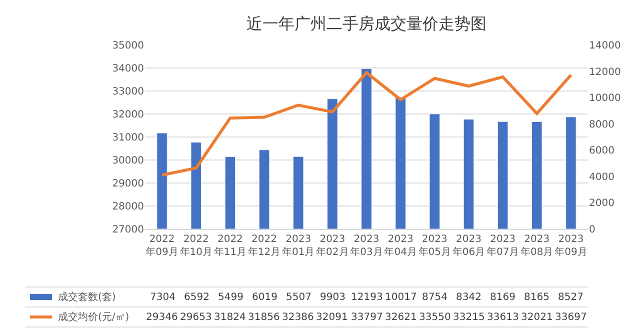 The image size is (633, 334). What do you see at coordinates (230, 246) in the screenshot?
I see `x-tick-label: 2022年11月` at bounding box center [230, 246].